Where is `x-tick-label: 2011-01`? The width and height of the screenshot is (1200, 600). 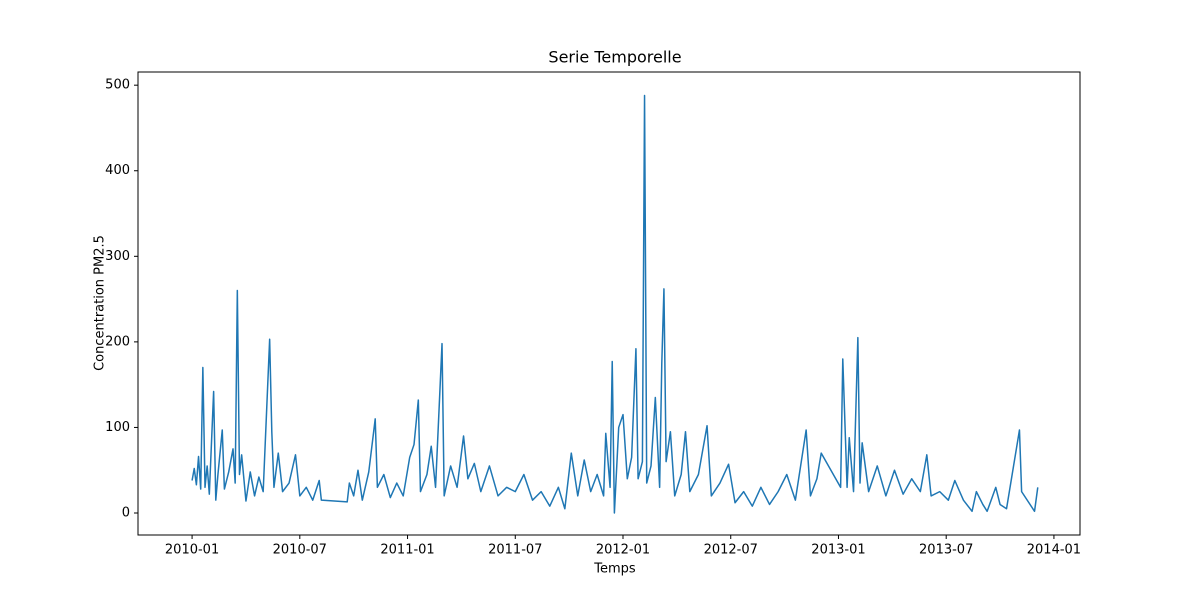
x-tick-label: 2011-01 is located at coordinates (407, 550).